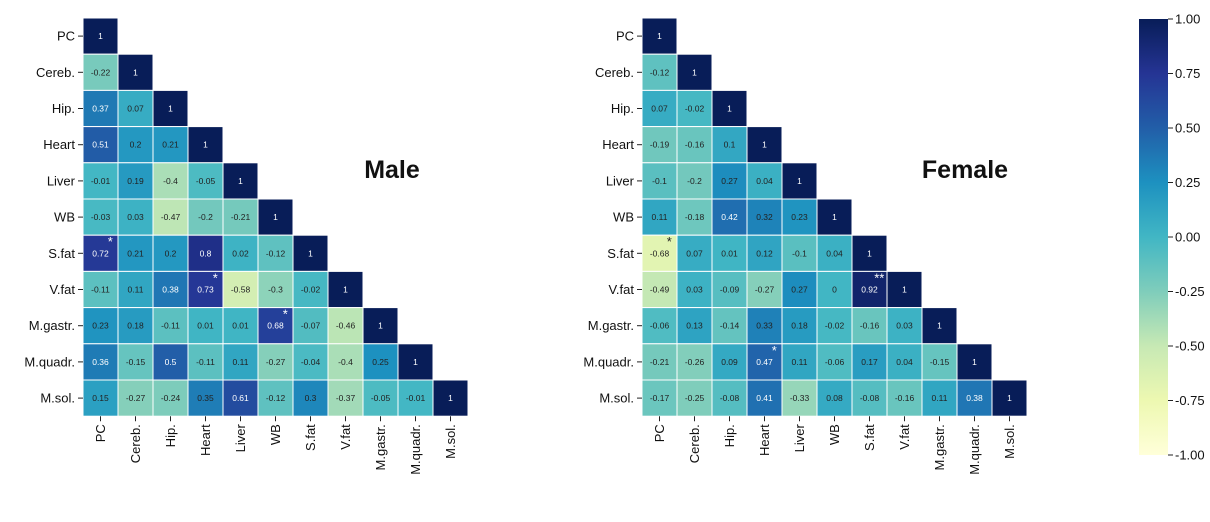 This screenshot has height=522, width=1210. I want to click on colorbar-tick-label: 1.00, so click(1187, 19).